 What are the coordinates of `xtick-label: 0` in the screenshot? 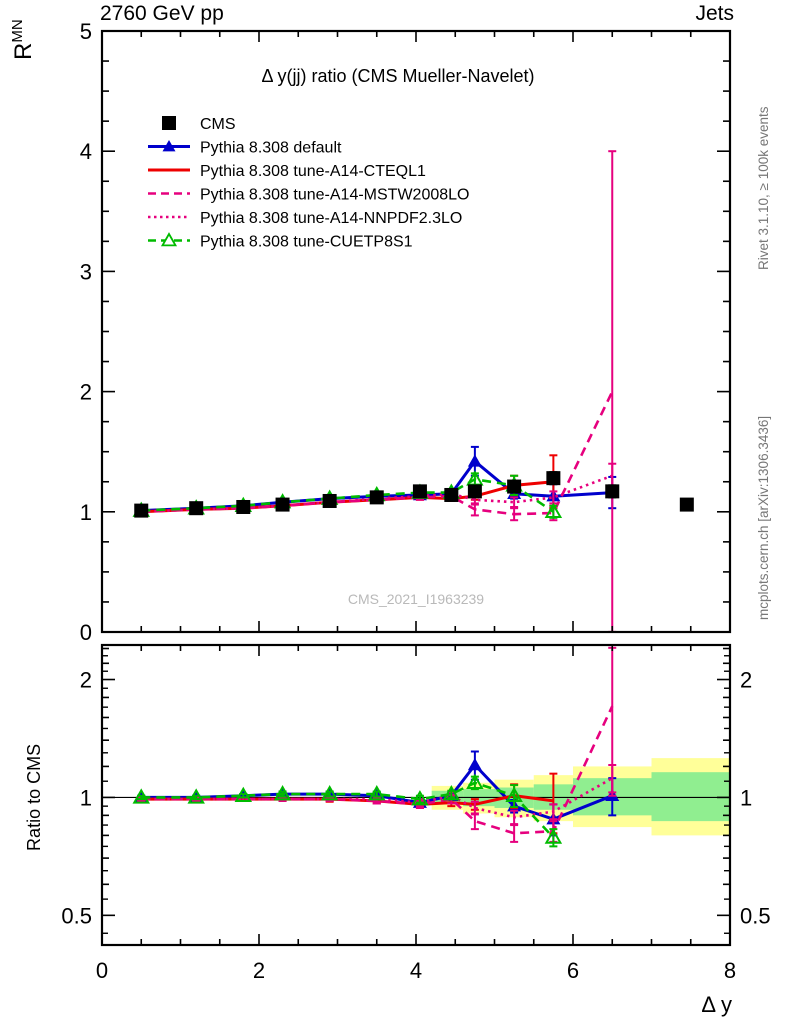 It's located at (102, 970).